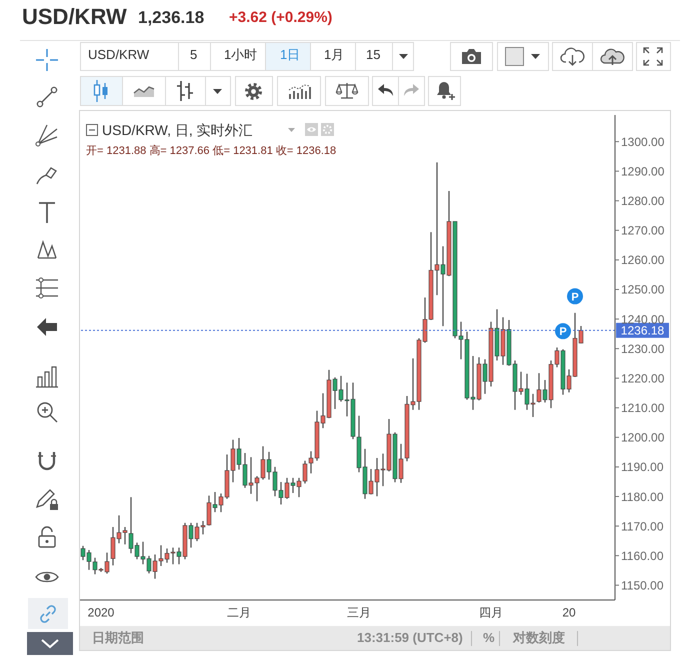  I want to click on chart-title: USD/KRW, so click(74, 17).